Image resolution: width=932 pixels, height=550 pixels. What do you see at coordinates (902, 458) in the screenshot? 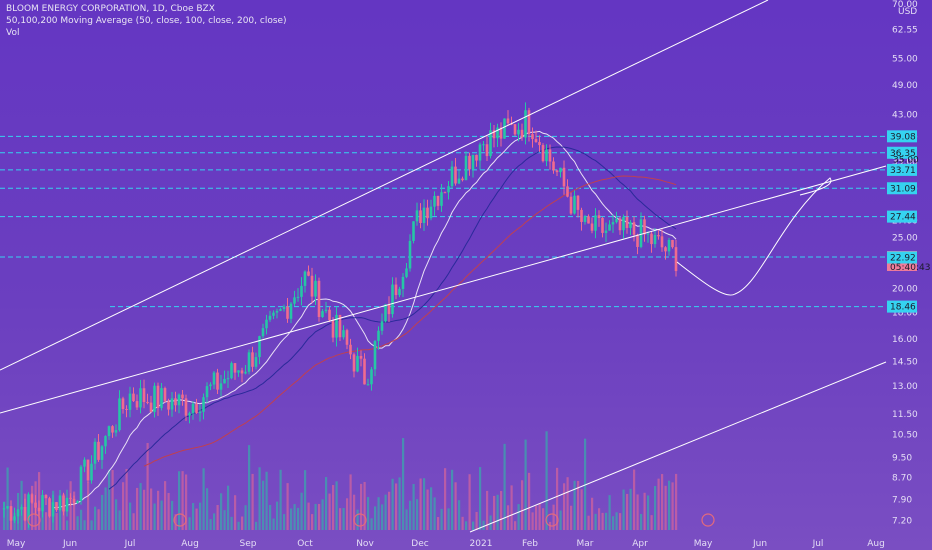
I see `y-axis-tick-label: 9.50` at bounding box center [902, 458].